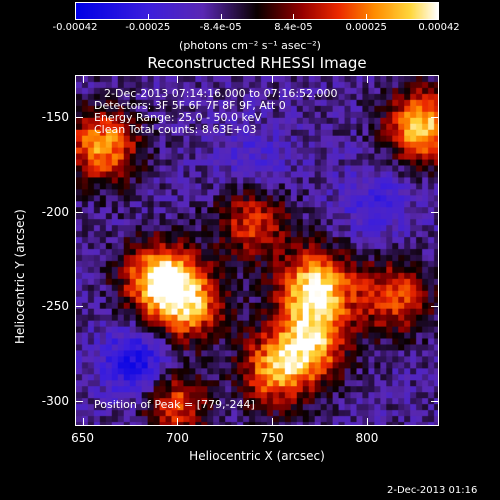  What do you see at coordinates (257, 63) in the screenshot?
I see `chart-title: Reconstructed RHESSI Image` at bounding box center [257, 63].